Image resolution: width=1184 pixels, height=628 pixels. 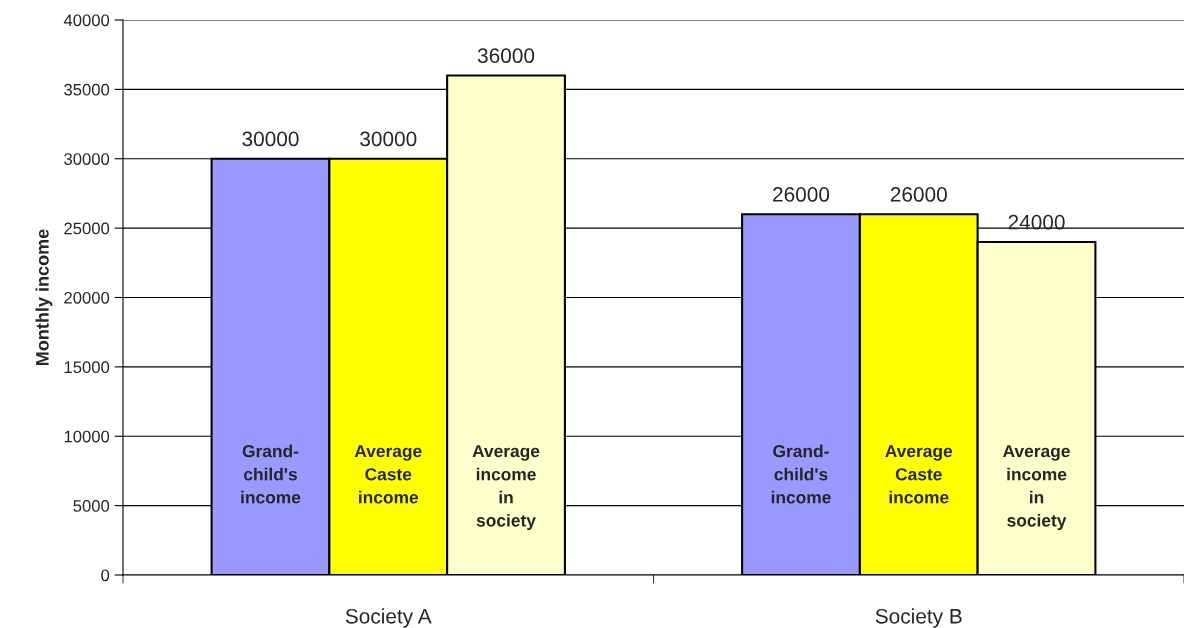 What do you see at coordinates (1036, 222) in the screenshot?
I see `data-label: 24000` at bounding box center [1036, 222].